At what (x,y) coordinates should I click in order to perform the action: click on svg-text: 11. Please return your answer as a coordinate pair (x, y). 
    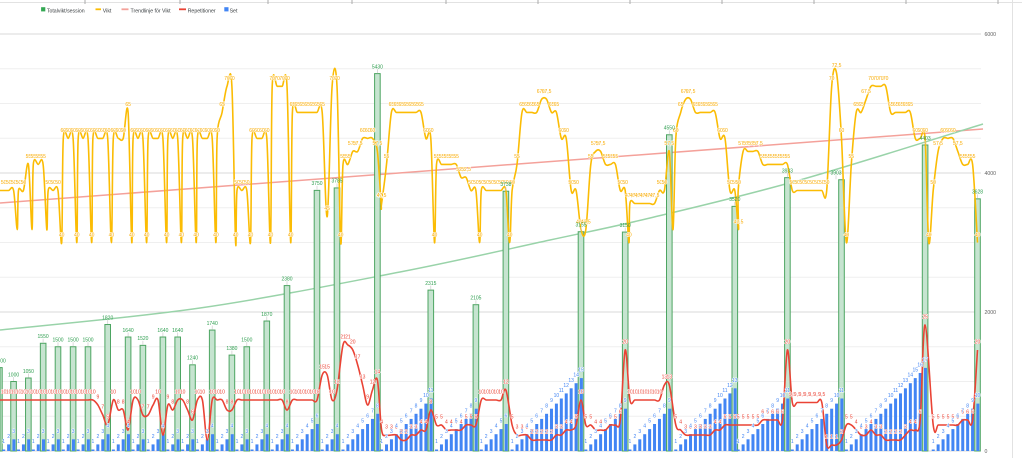
    Looking at the image, I should click on (895, 391).